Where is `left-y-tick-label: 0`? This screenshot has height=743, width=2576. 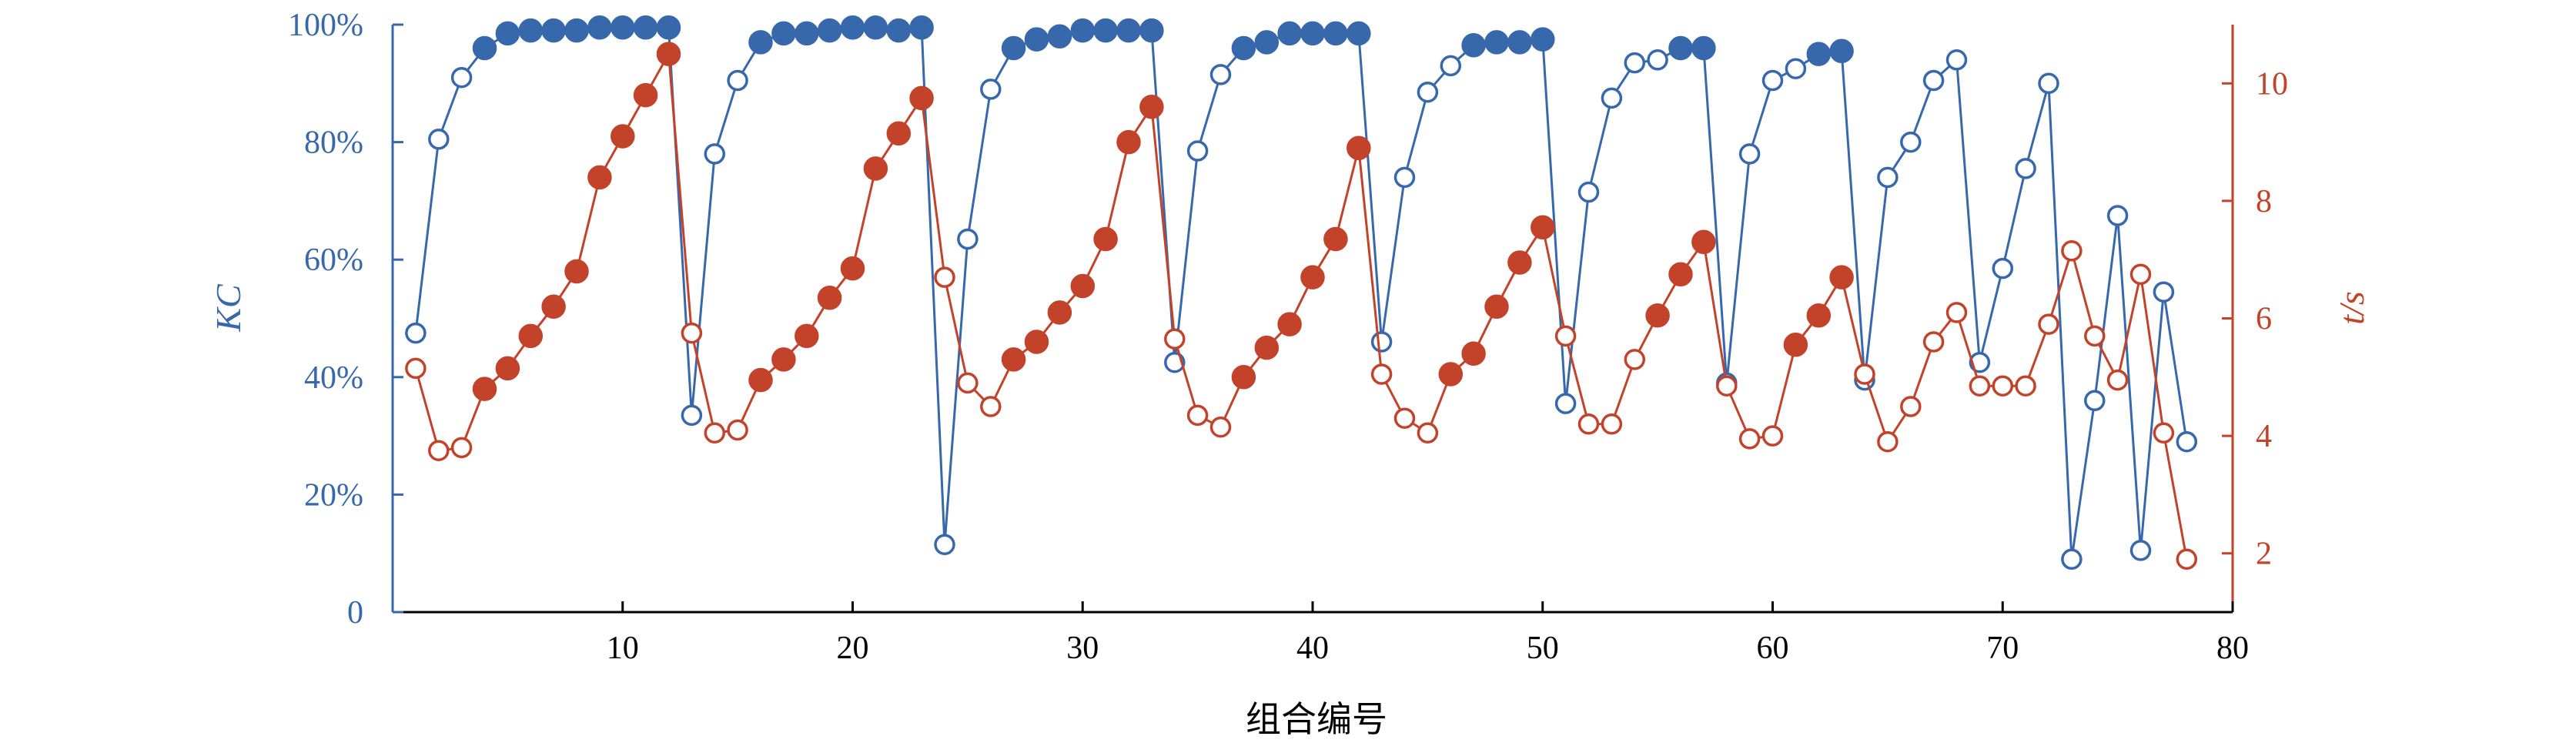
left-y-tick-label: 0 is located at coordinates (355, 613).